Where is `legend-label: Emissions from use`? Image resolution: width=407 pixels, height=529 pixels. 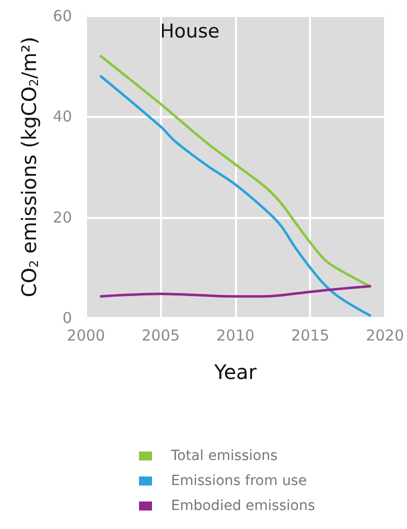
legend-label: Emissions from use is located at coordinates (239, 481).